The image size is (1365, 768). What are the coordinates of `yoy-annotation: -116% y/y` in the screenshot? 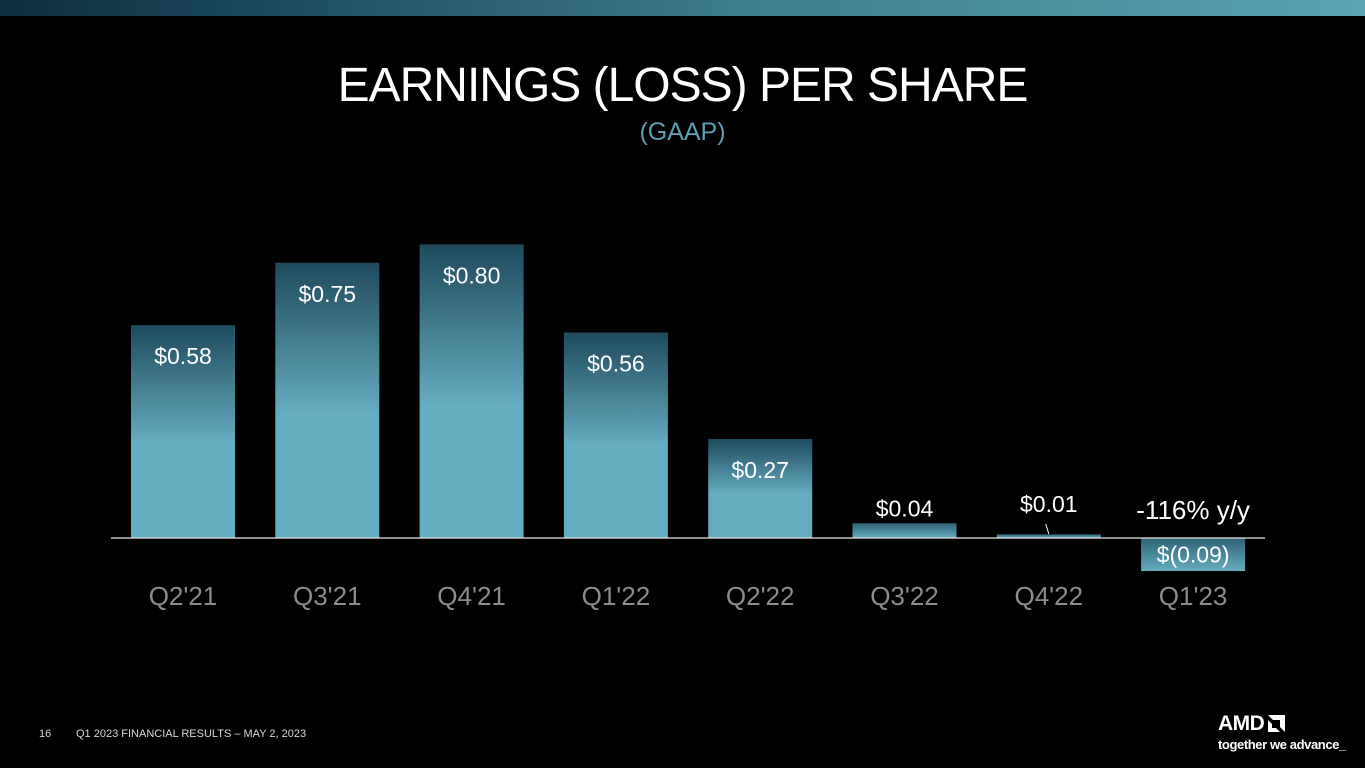 It's located at (1193, 510).